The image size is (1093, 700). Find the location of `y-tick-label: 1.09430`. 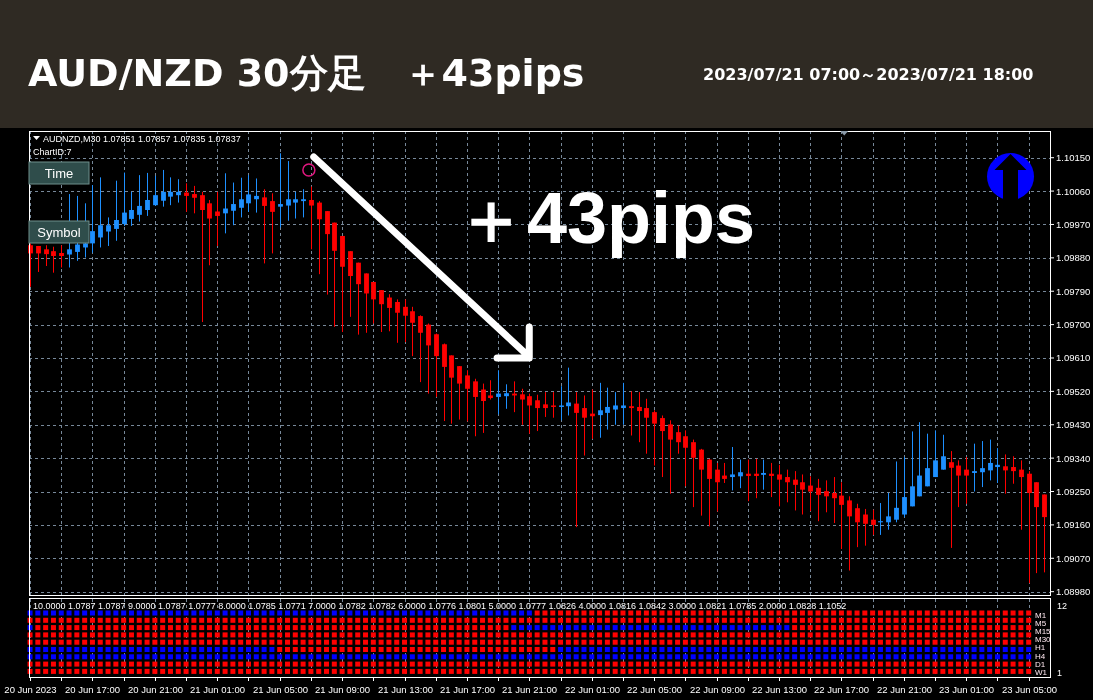

y-tick-label: 1.09430 is located at coordinates (1073, 425).